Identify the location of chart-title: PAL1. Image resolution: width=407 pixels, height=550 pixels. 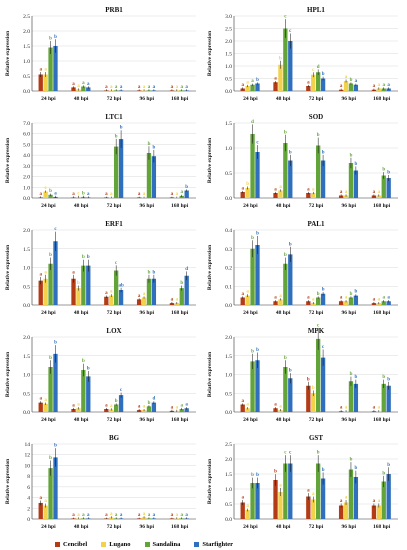
(316, 224).